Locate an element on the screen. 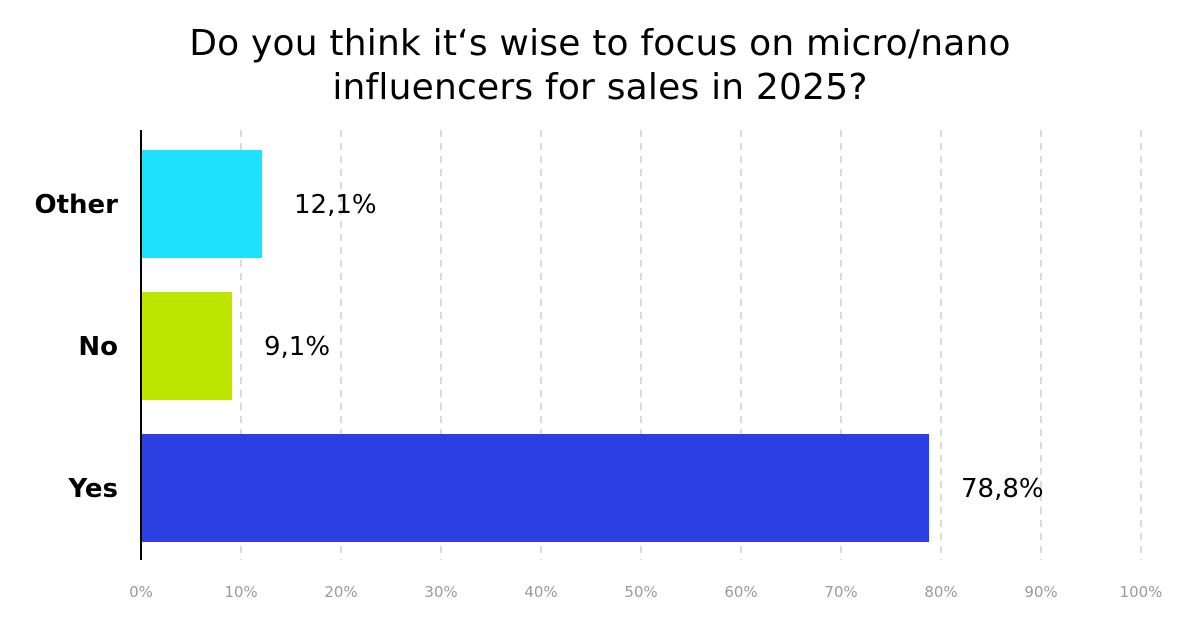 The height and width of the screenshot is (630, 1200). value-label-yes: 78,8% is located at coordinates (1002, 489).